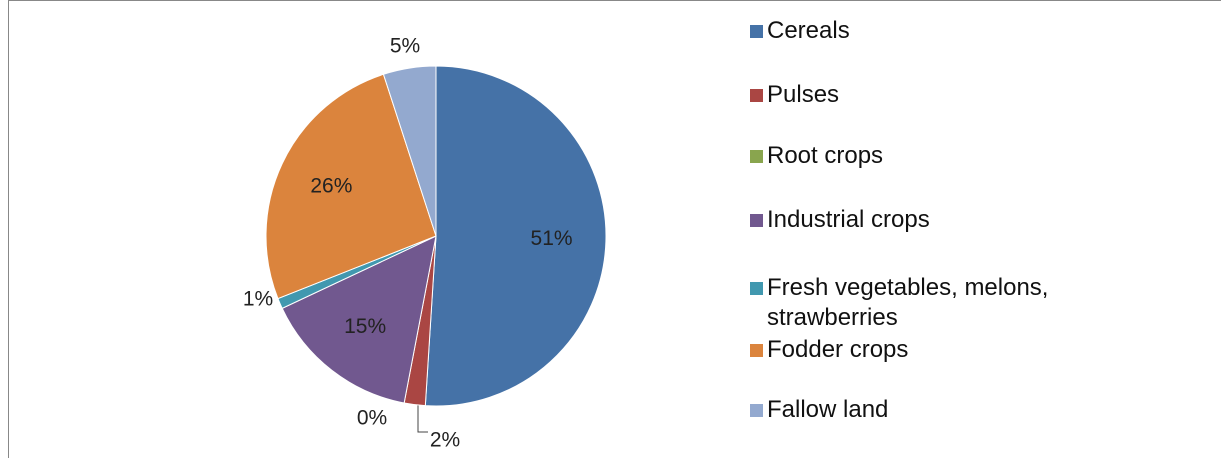 The width and height of the screenshot is (1221, 458). What do you see at coordinates (828, 409) in the screenshot?
I see `legend-label: Fallow land` at bounding box center [828, 409].